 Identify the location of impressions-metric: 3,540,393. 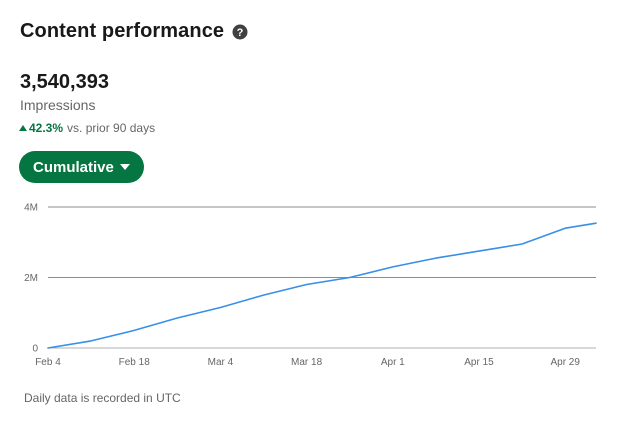
(64, 82).